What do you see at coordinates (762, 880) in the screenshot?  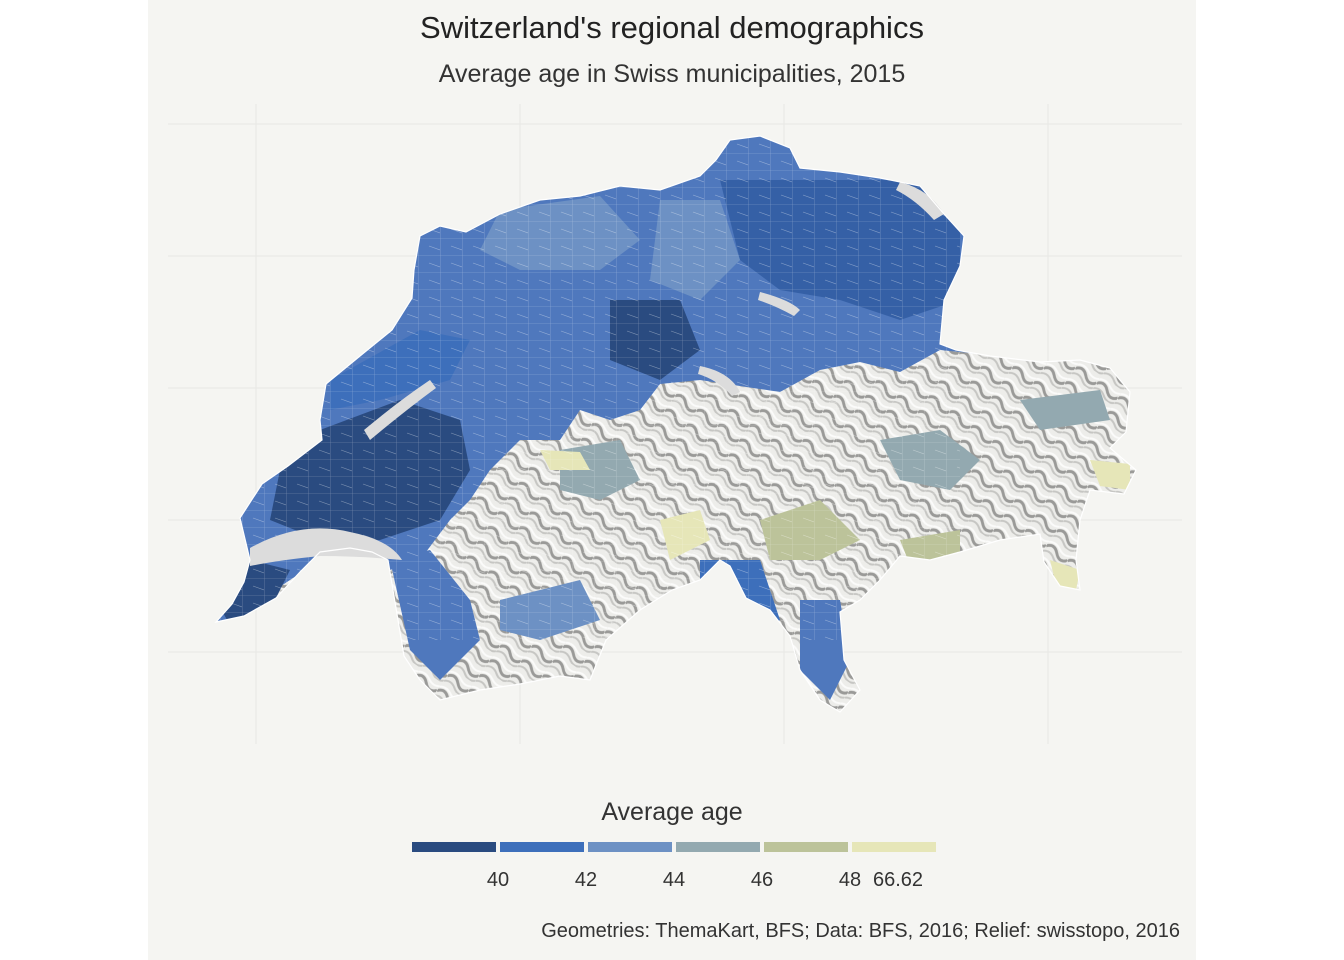 I see `legend-label: 46` at bounding box center [762, 880].